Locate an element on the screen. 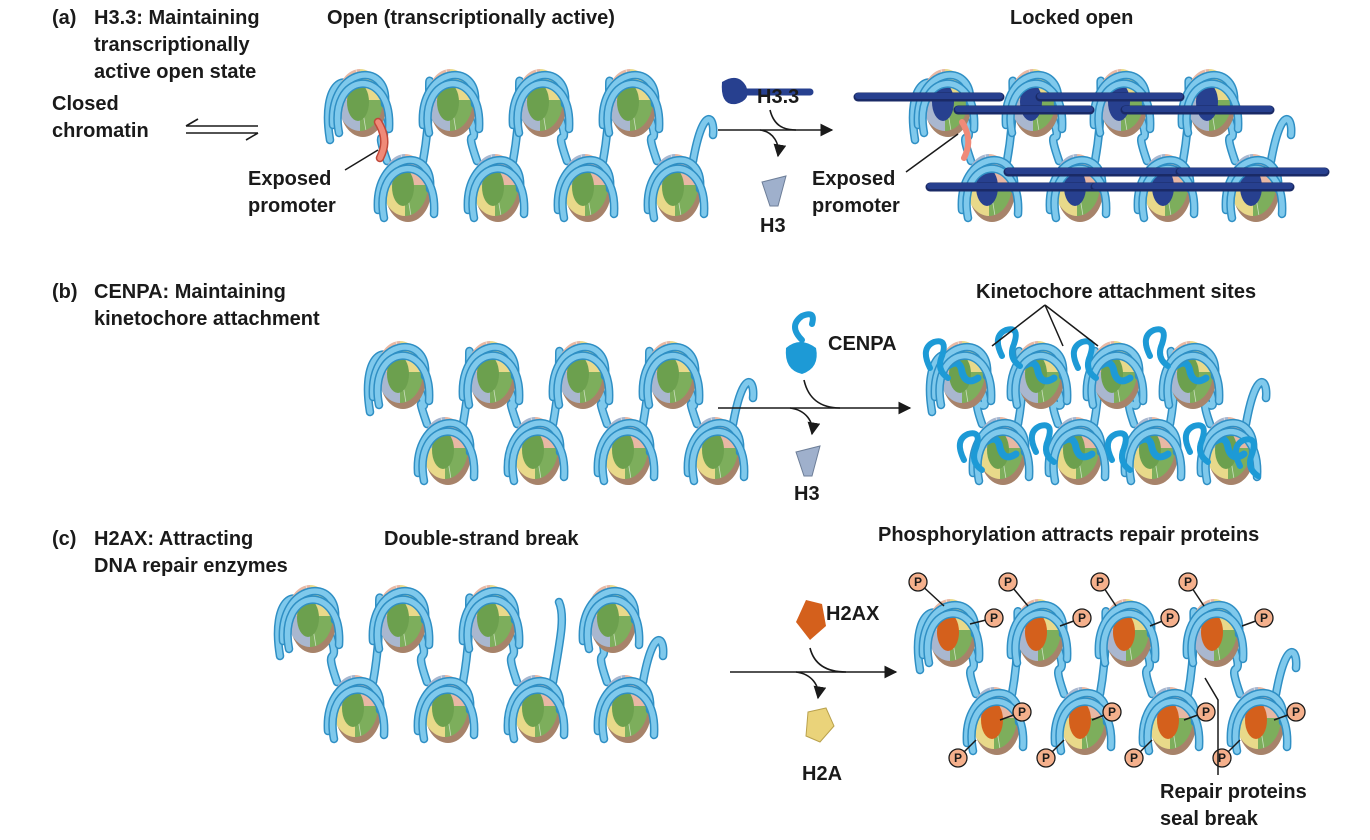 This screenshot has height=840, width=1370. panel-b-heading-line2: kinetochore attachment is located at coordinates (207, 319).